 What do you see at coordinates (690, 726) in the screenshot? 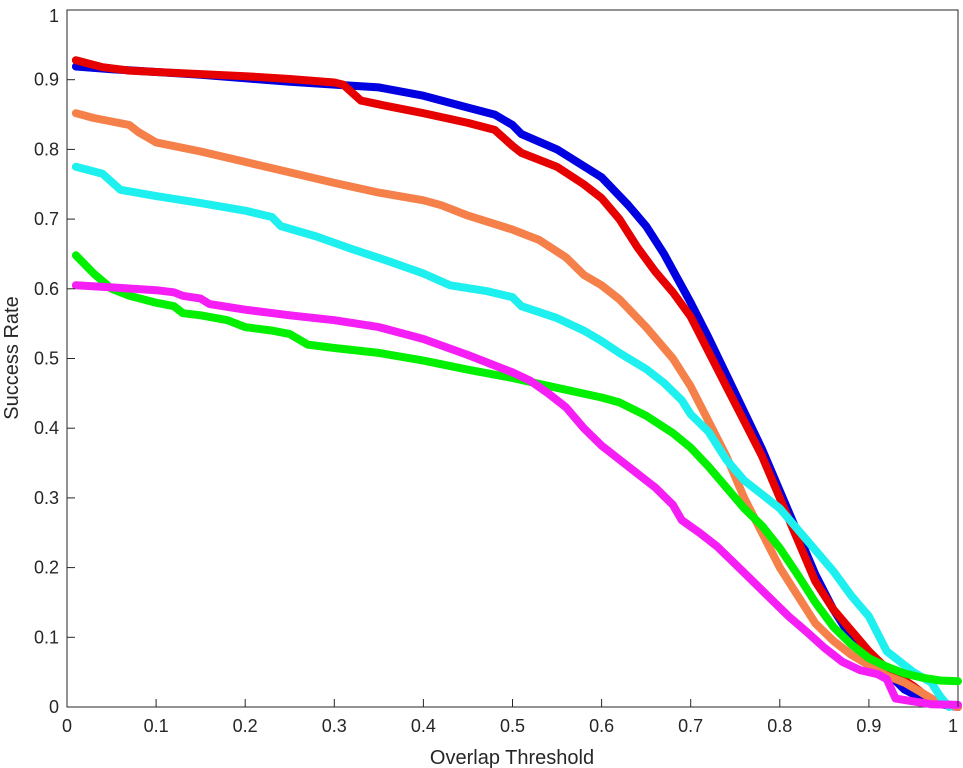
I see `x-tick-label: 0.7` at bounding box center [690, 726].